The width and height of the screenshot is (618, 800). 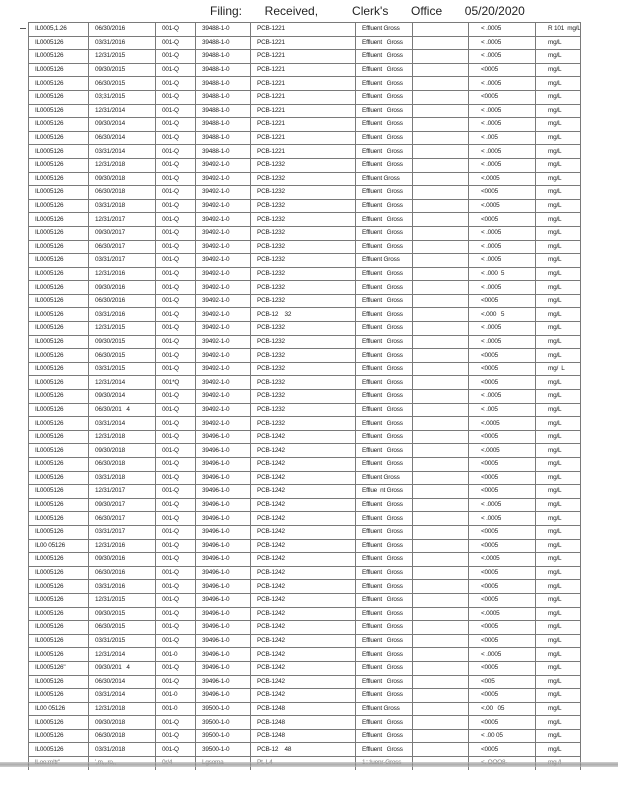 I want to click on parameter-name-cell: PCB-1221, so click(x=303, y=151).